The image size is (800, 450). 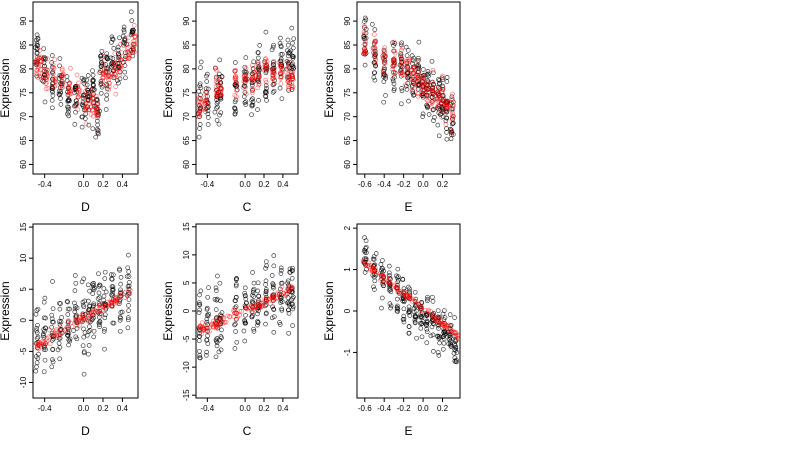 What do you see at coordinates (23, 68) in the screenshot?
I see `y-tick-label: 80` at bounding box center [23, 68].